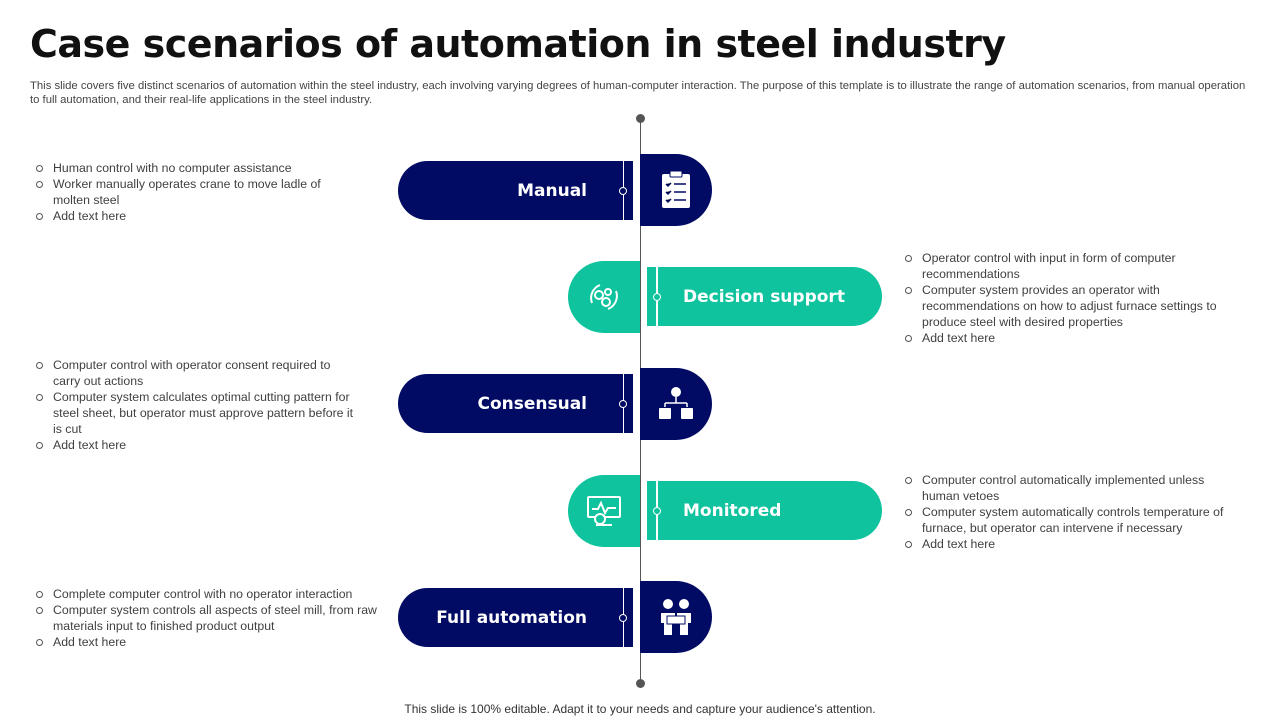  I want to click on gears-cycle-icon, so click(604, 297).